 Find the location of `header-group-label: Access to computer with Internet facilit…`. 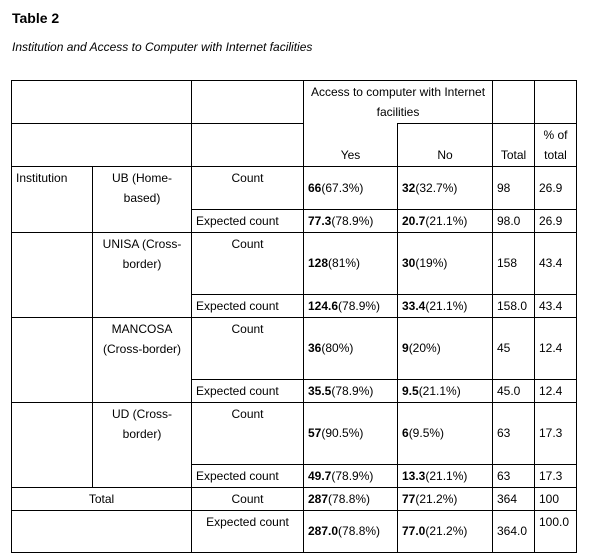

header-group-label: Access to computer with Internet facilit… is located at coordinates (398, 102).